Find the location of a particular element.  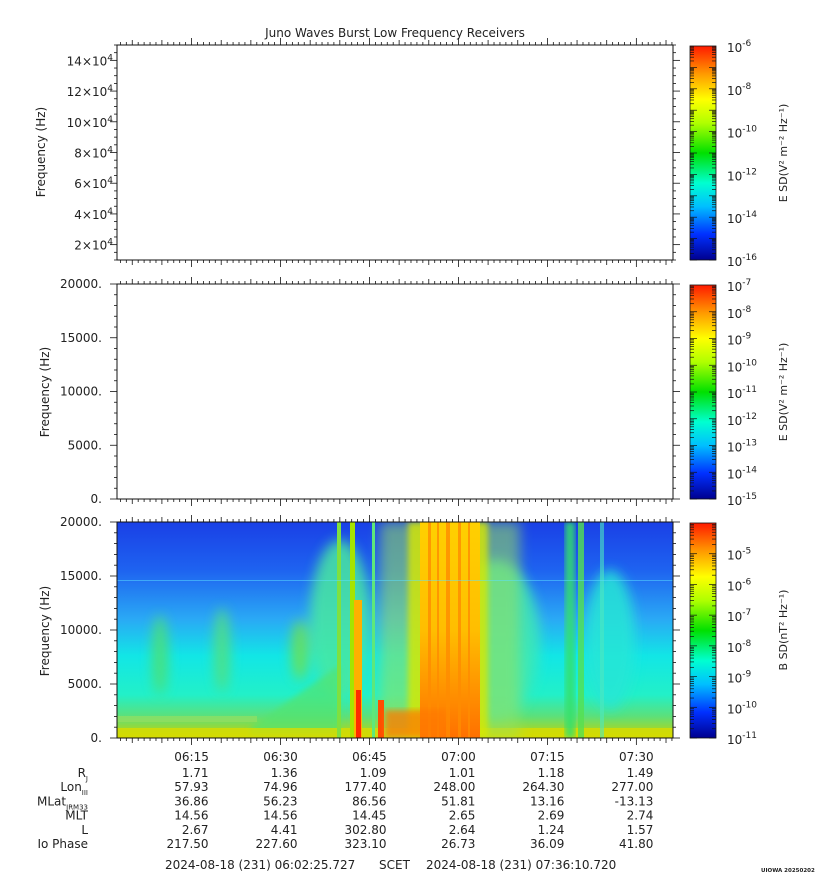

colorbar-tick-label: 10⁻⁹ is located at coordinates (739, 678).